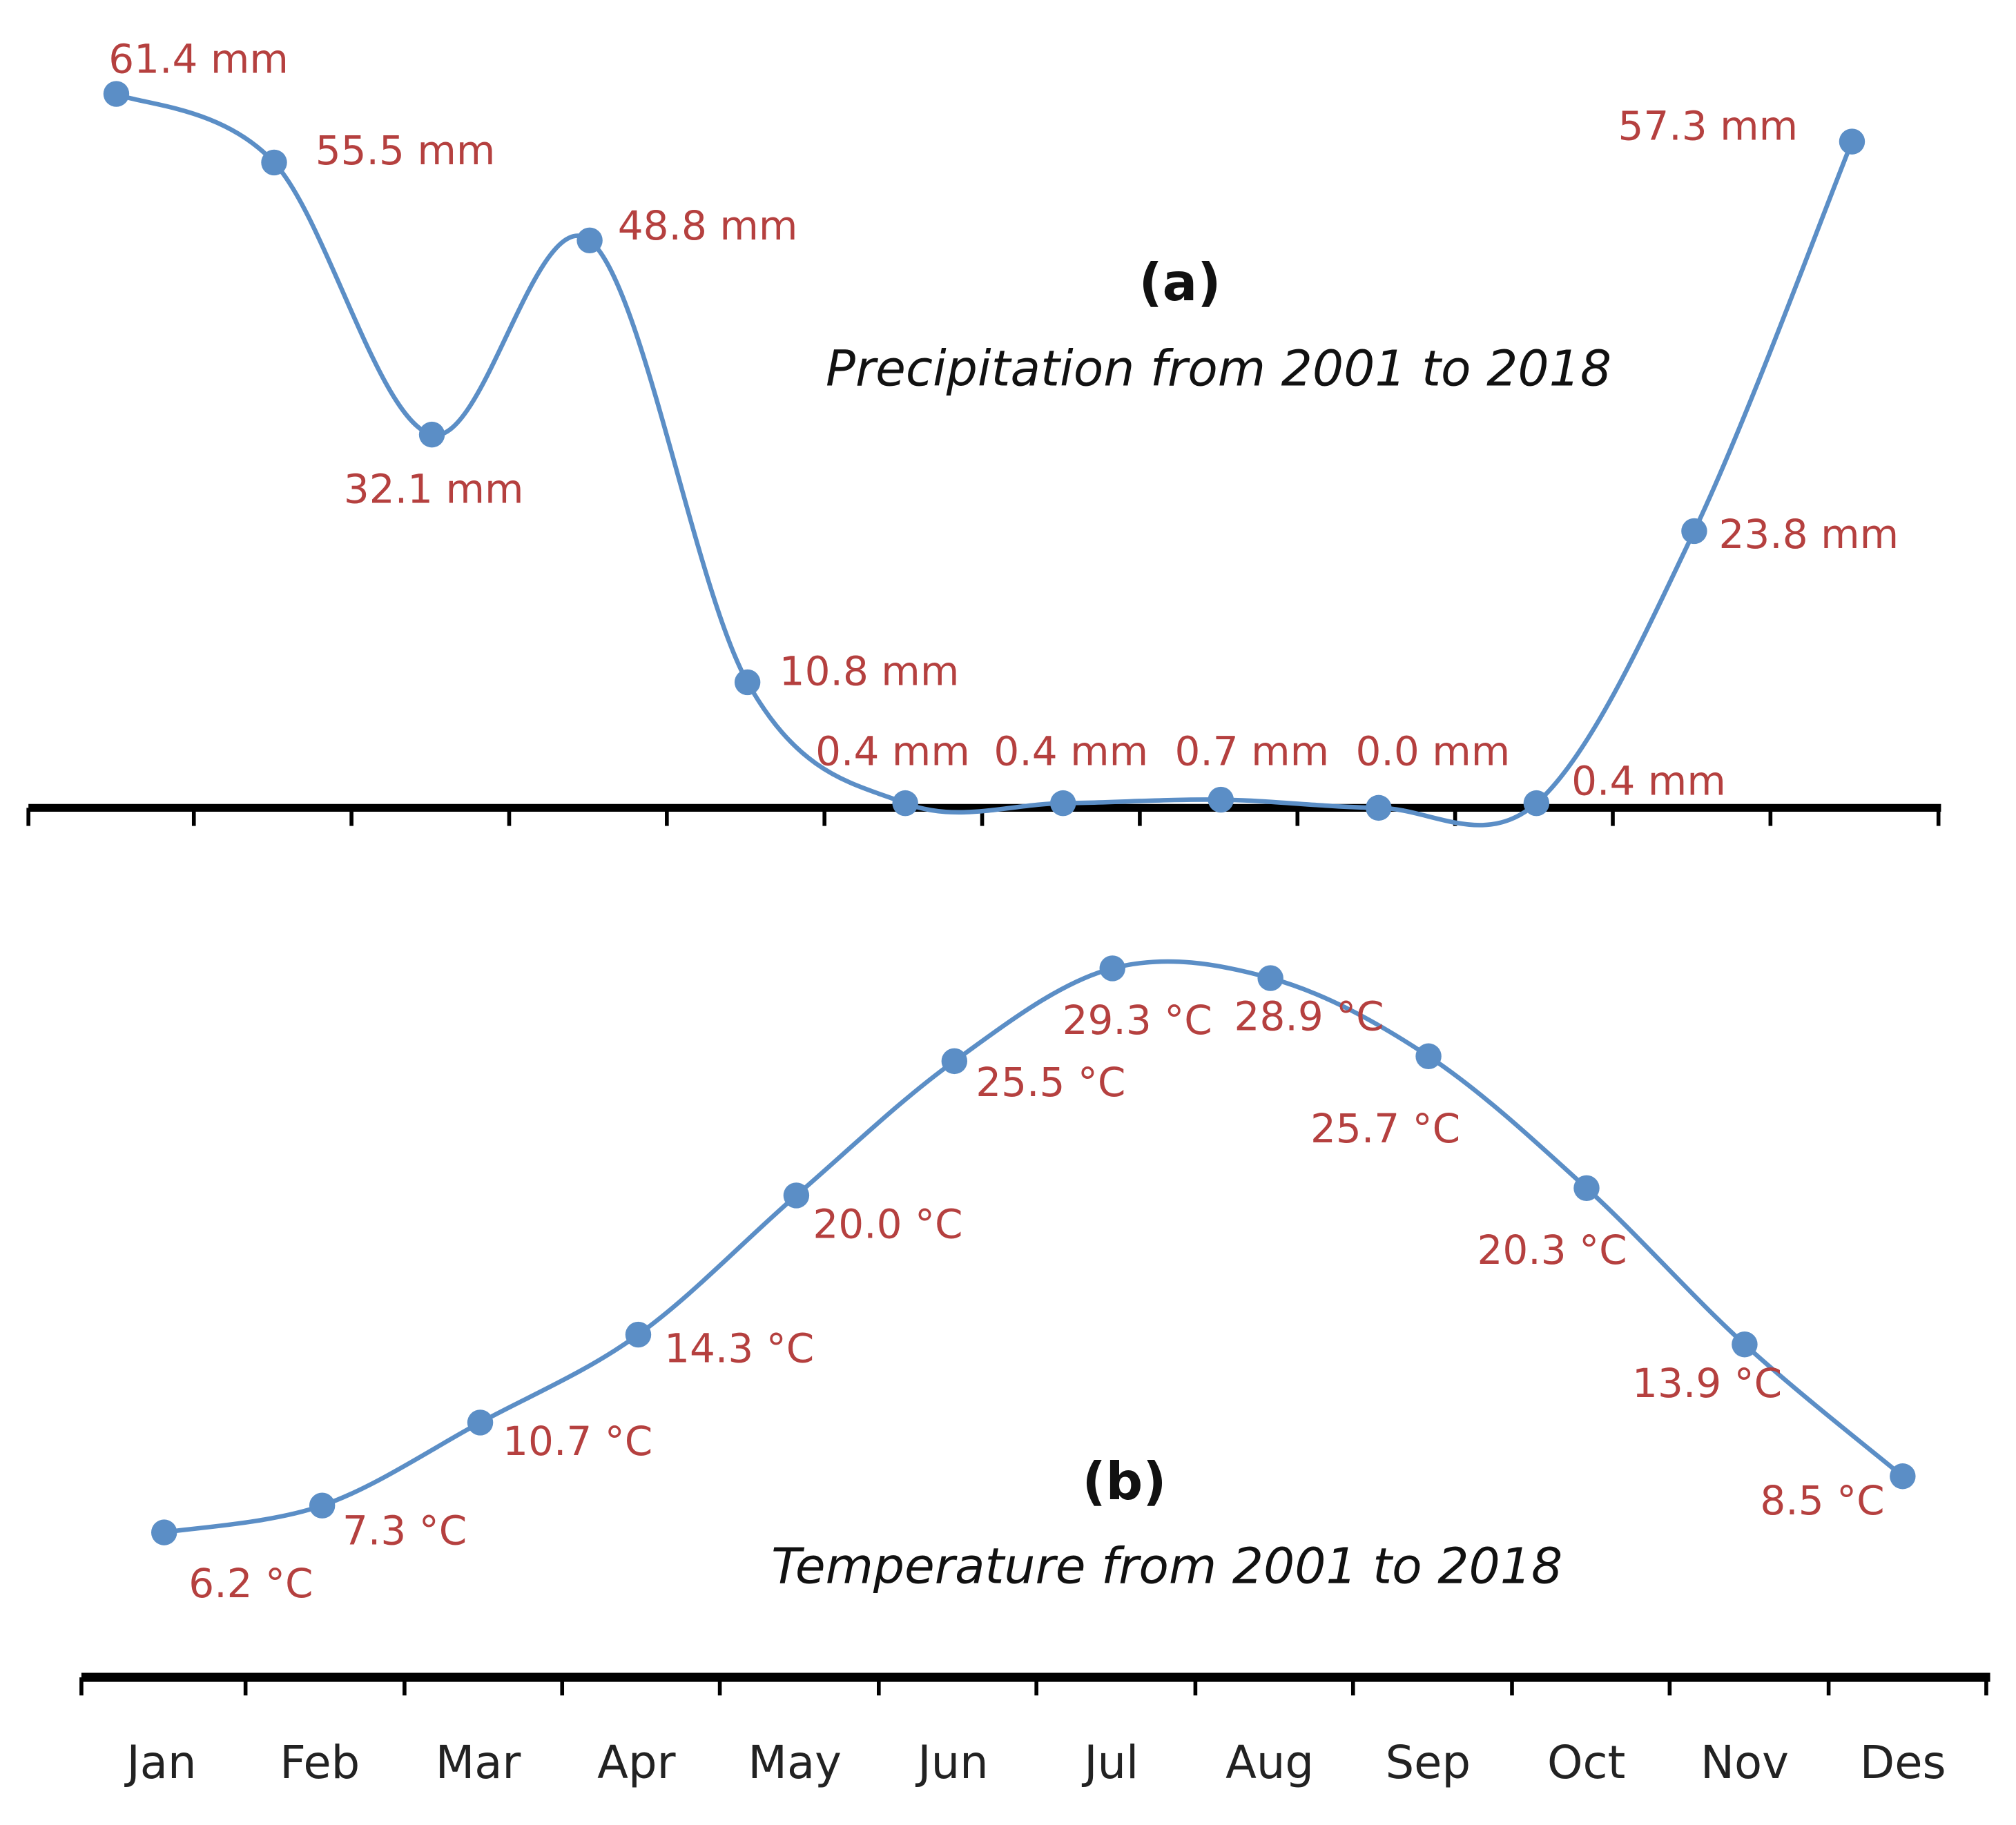 This screenshot has height=1825, width=2016. I want to click on x-tick-label: Aug, so click(1269, 1763).